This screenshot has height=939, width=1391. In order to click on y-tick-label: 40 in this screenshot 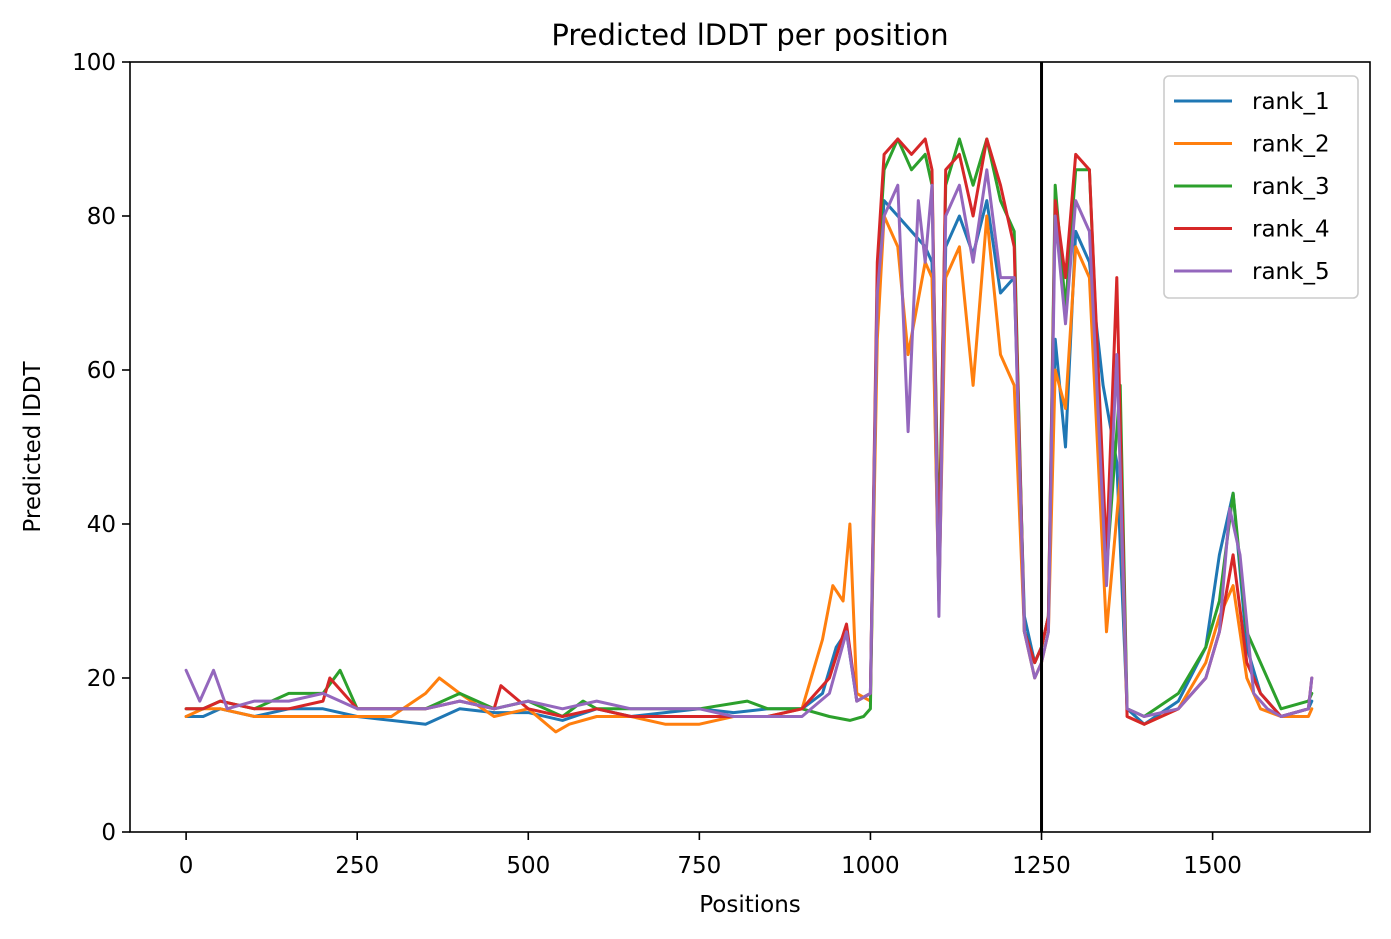, I will do `click(101, 525)`.